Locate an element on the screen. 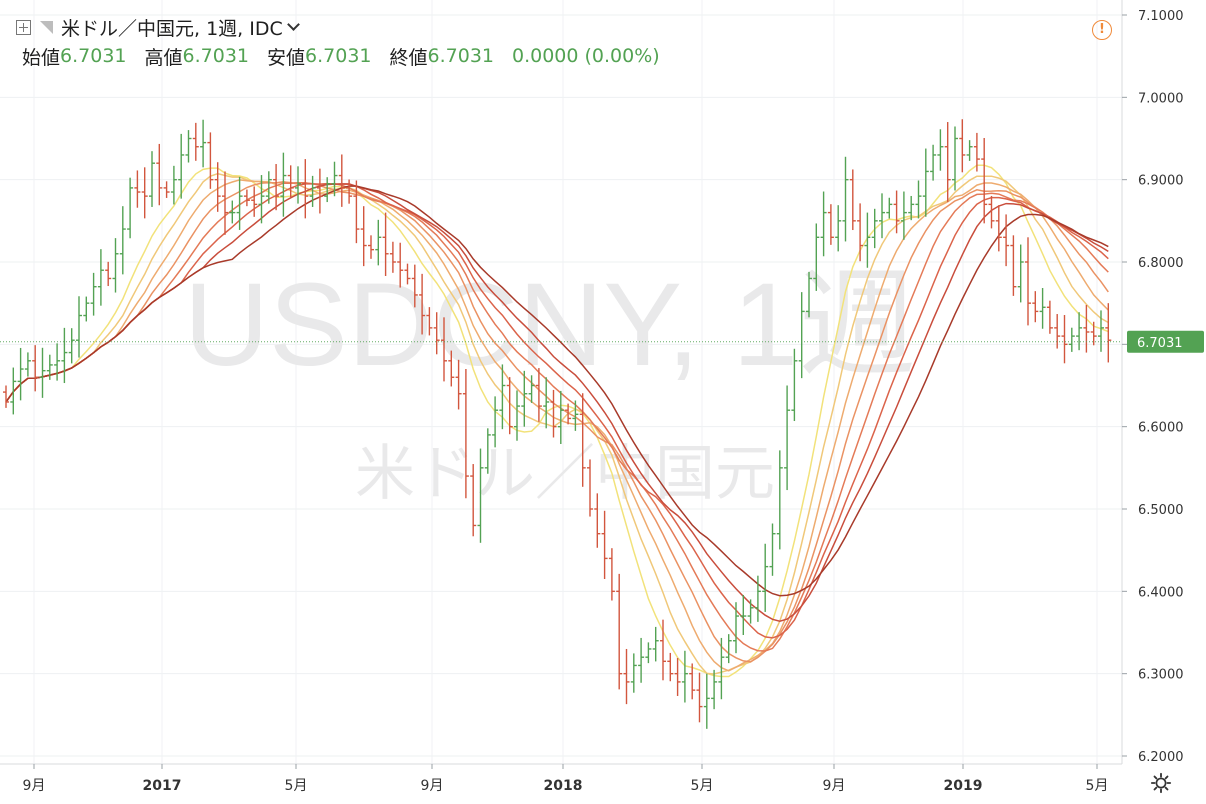  watermark-symbol: USDCNY, 1週 is located at coordinates (550, 325).